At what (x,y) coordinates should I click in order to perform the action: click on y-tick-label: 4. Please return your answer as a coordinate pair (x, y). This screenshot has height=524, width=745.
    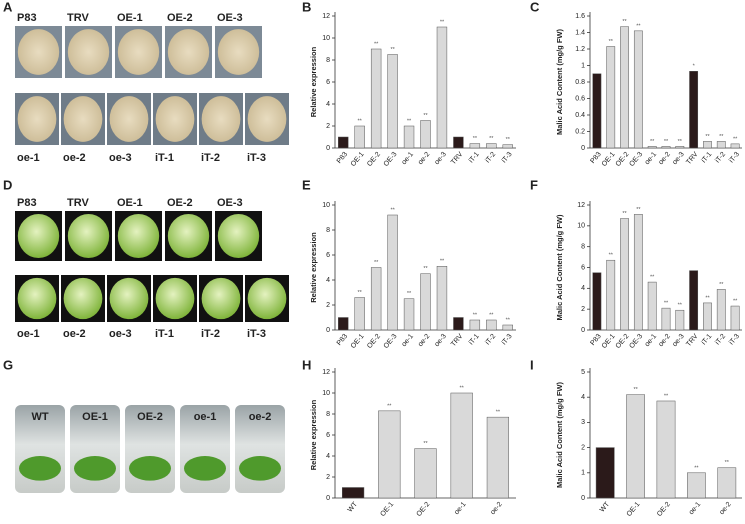
    Looking at the image, I should click on (583, 397).